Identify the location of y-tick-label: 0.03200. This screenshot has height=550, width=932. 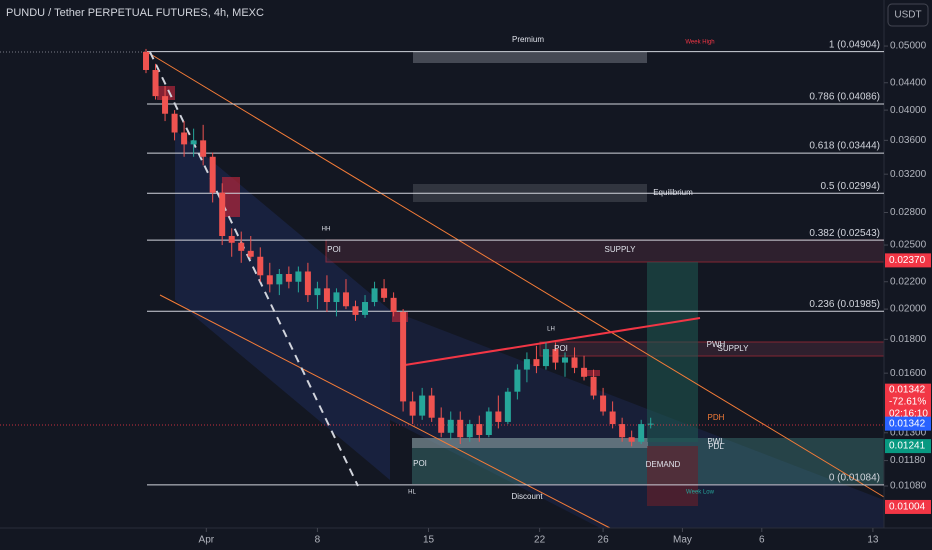
(908, 174).